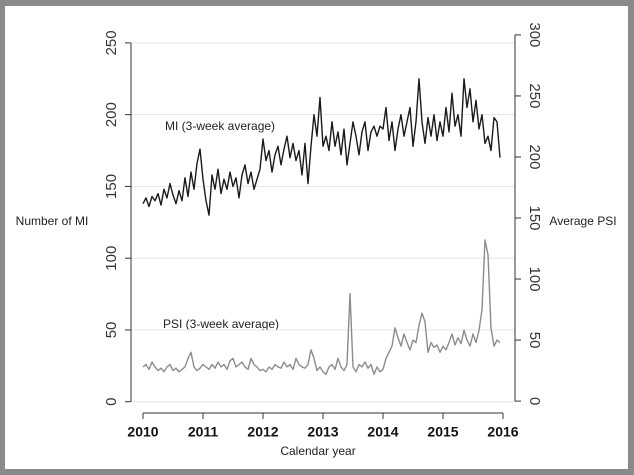 The height and width of the screenshot is (475, 634). Describe the element at coordinates (317, 451) in the screenshot. I see `x-axis-label: Calendar year` at that location.